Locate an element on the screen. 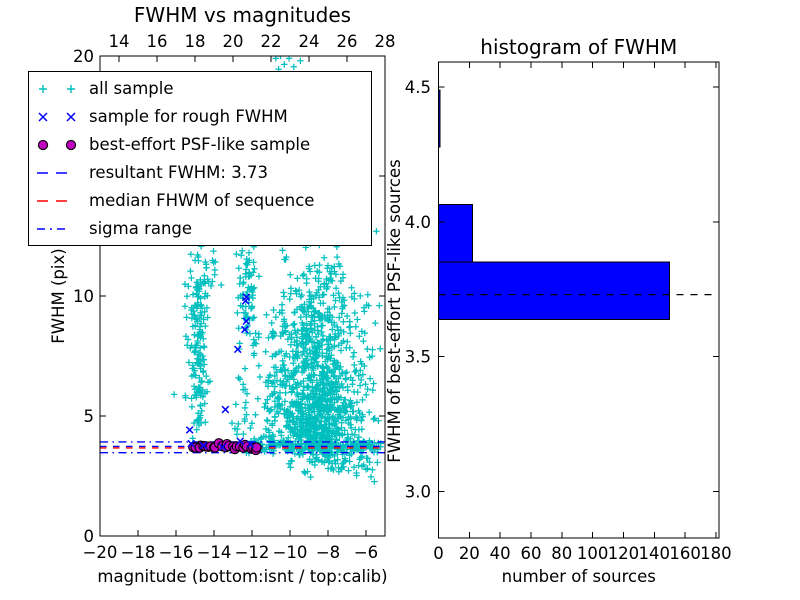 The width and height of the screenshot is (800, 600). tick-label: 10 is located at coordinates (83, 296).